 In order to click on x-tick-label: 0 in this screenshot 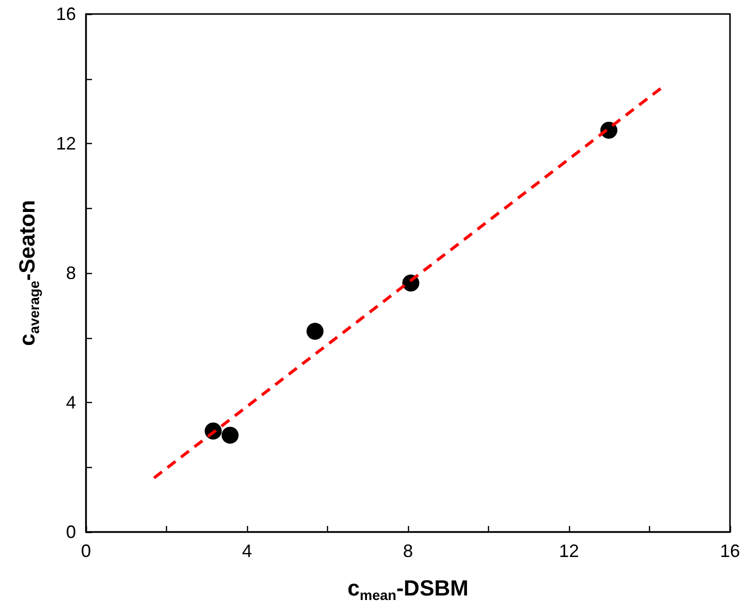, I will do `click(86, 551)`.